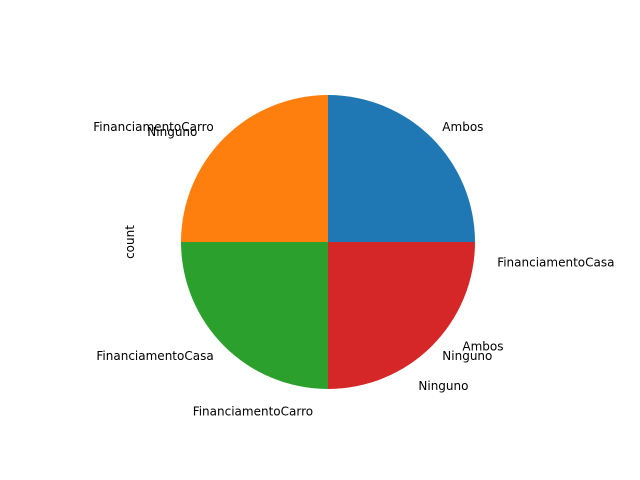 Image resolution: width=640 pixels, height=480 pixels. I want to click on slice-label: FinanciamentoCarro, so click(153, 127).